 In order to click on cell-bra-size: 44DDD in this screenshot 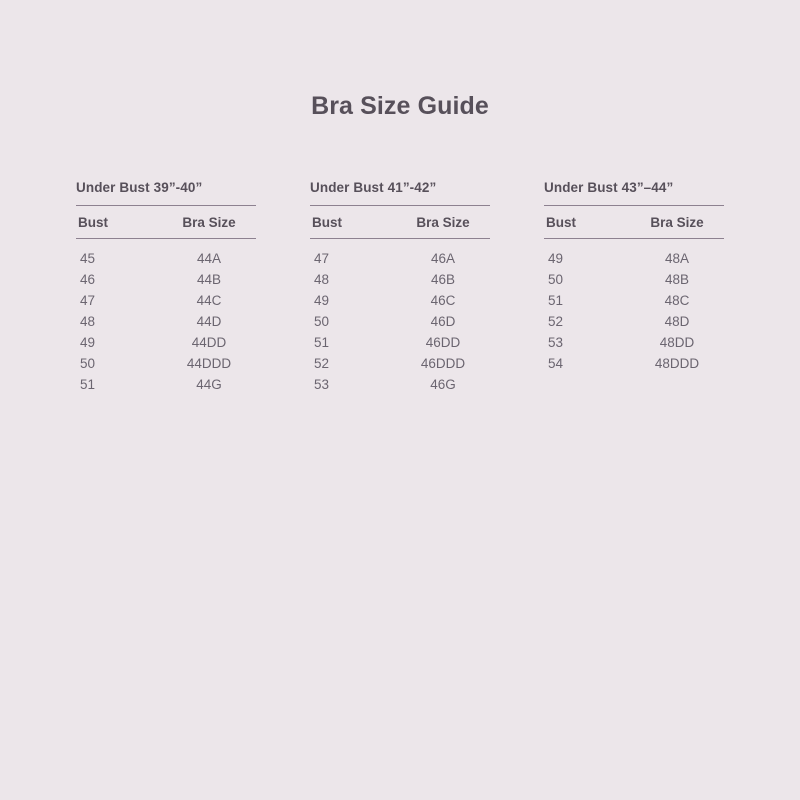, I will do `click(209, 364)`.